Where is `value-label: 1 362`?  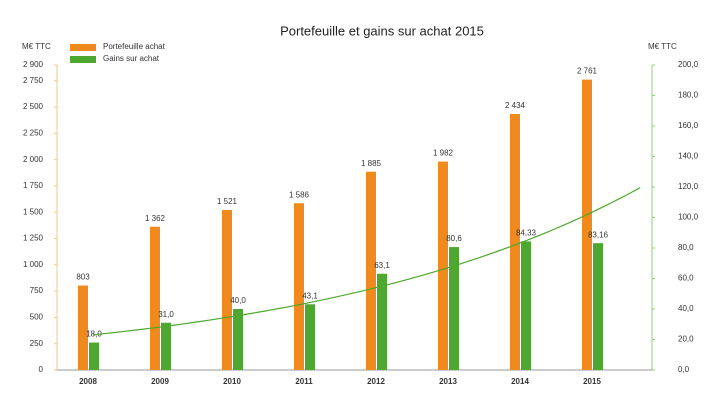
value-label: 1 362 is located at coordinates (155, 218).